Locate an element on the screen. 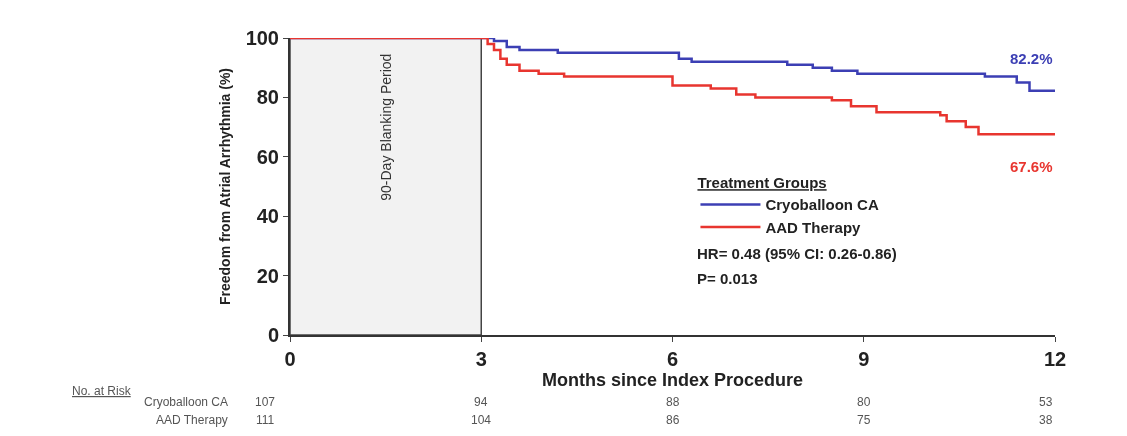  x-tick-label: 6 is located at coordinates (672, 359).